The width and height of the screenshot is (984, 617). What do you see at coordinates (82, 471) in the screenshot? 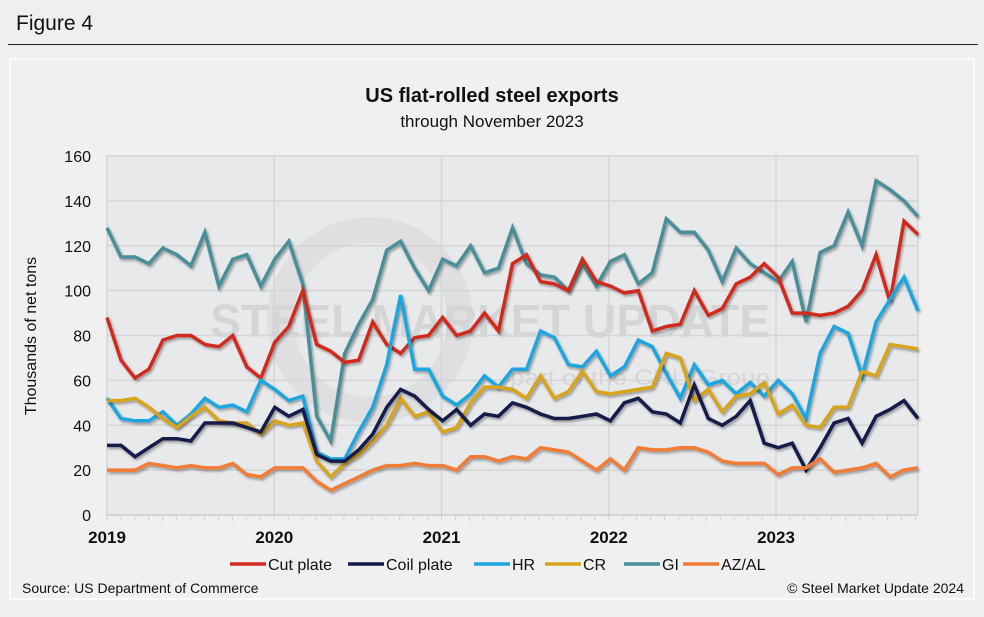
I see `y-tick-label: 20` at bounding box center [82, 471].